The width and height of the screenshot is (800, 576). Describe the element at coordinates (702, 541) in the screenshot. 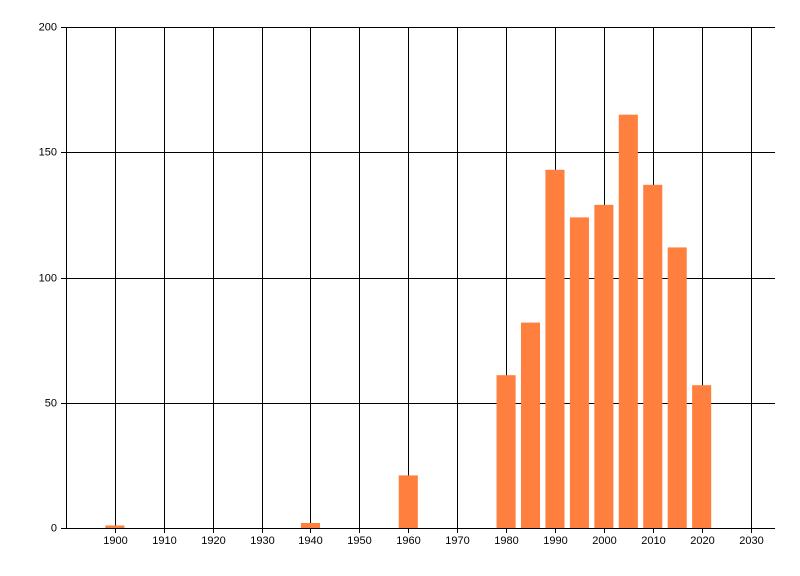

I see `x-tick-label: 2020` at that location.